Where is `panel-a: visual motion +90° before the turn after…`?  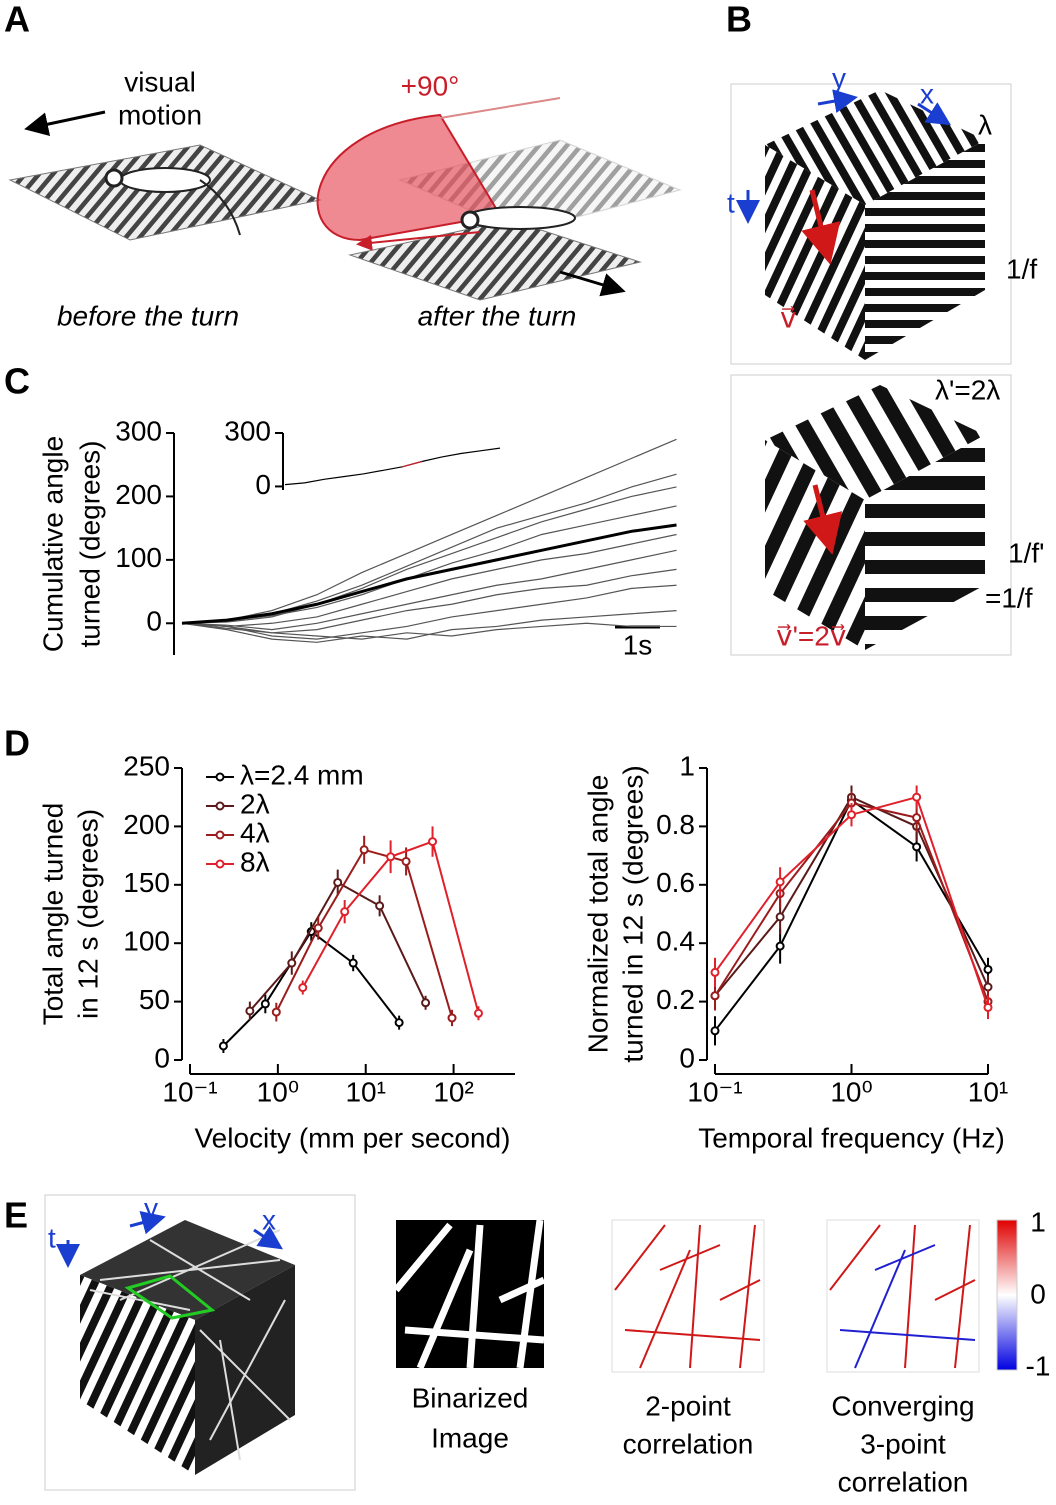
panel-a: visual motion +90° before the turn after… is located at coordinates (345, 198).